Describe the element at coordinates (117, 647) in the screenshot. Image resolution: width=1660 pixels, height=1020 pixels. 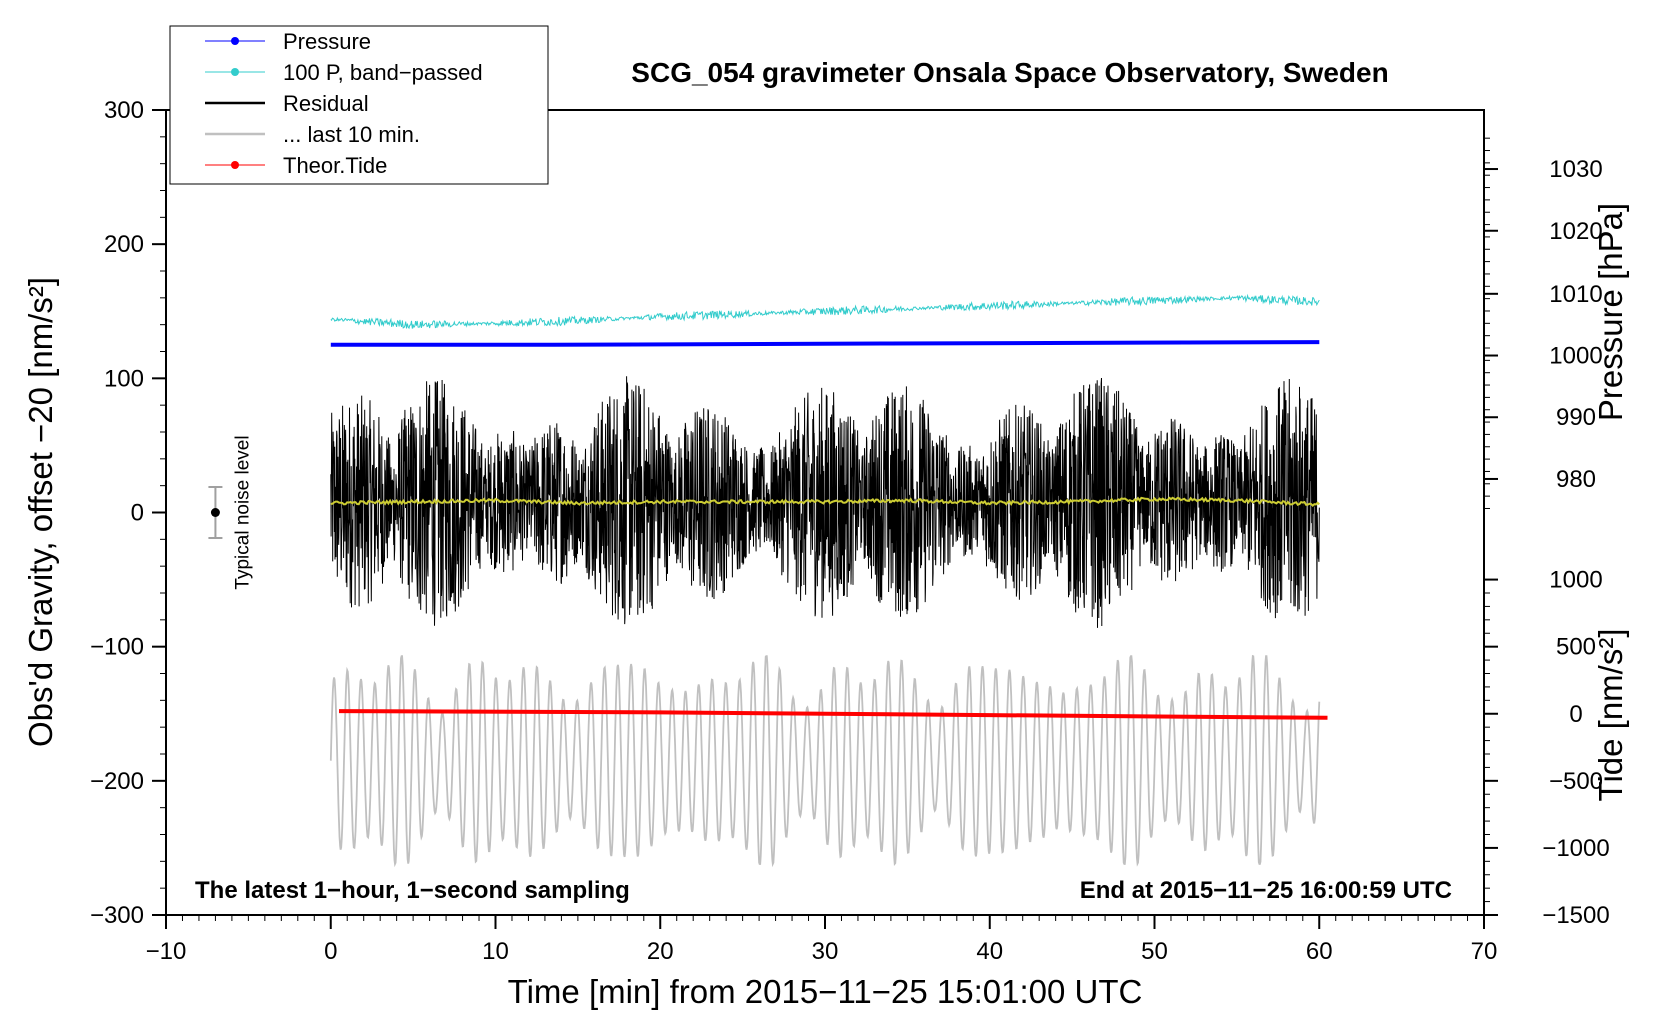
I see `y-tick-label: −100` at that location.